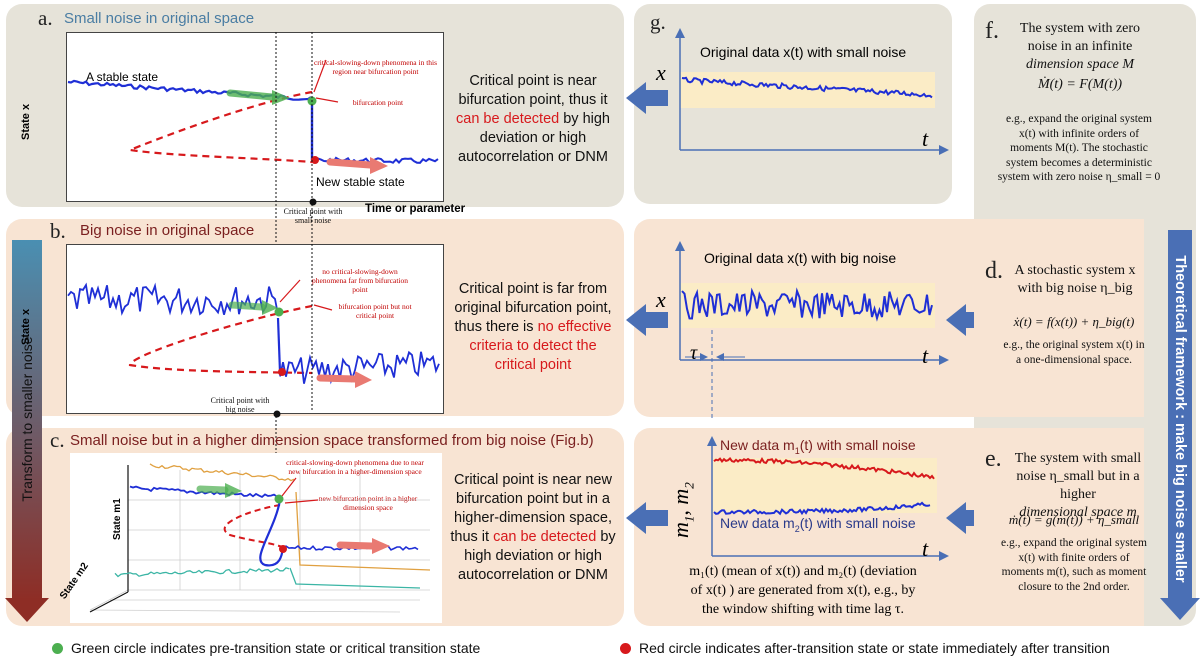  I want to click on panel-b-title: Big noise in original space, so click(167, 230).